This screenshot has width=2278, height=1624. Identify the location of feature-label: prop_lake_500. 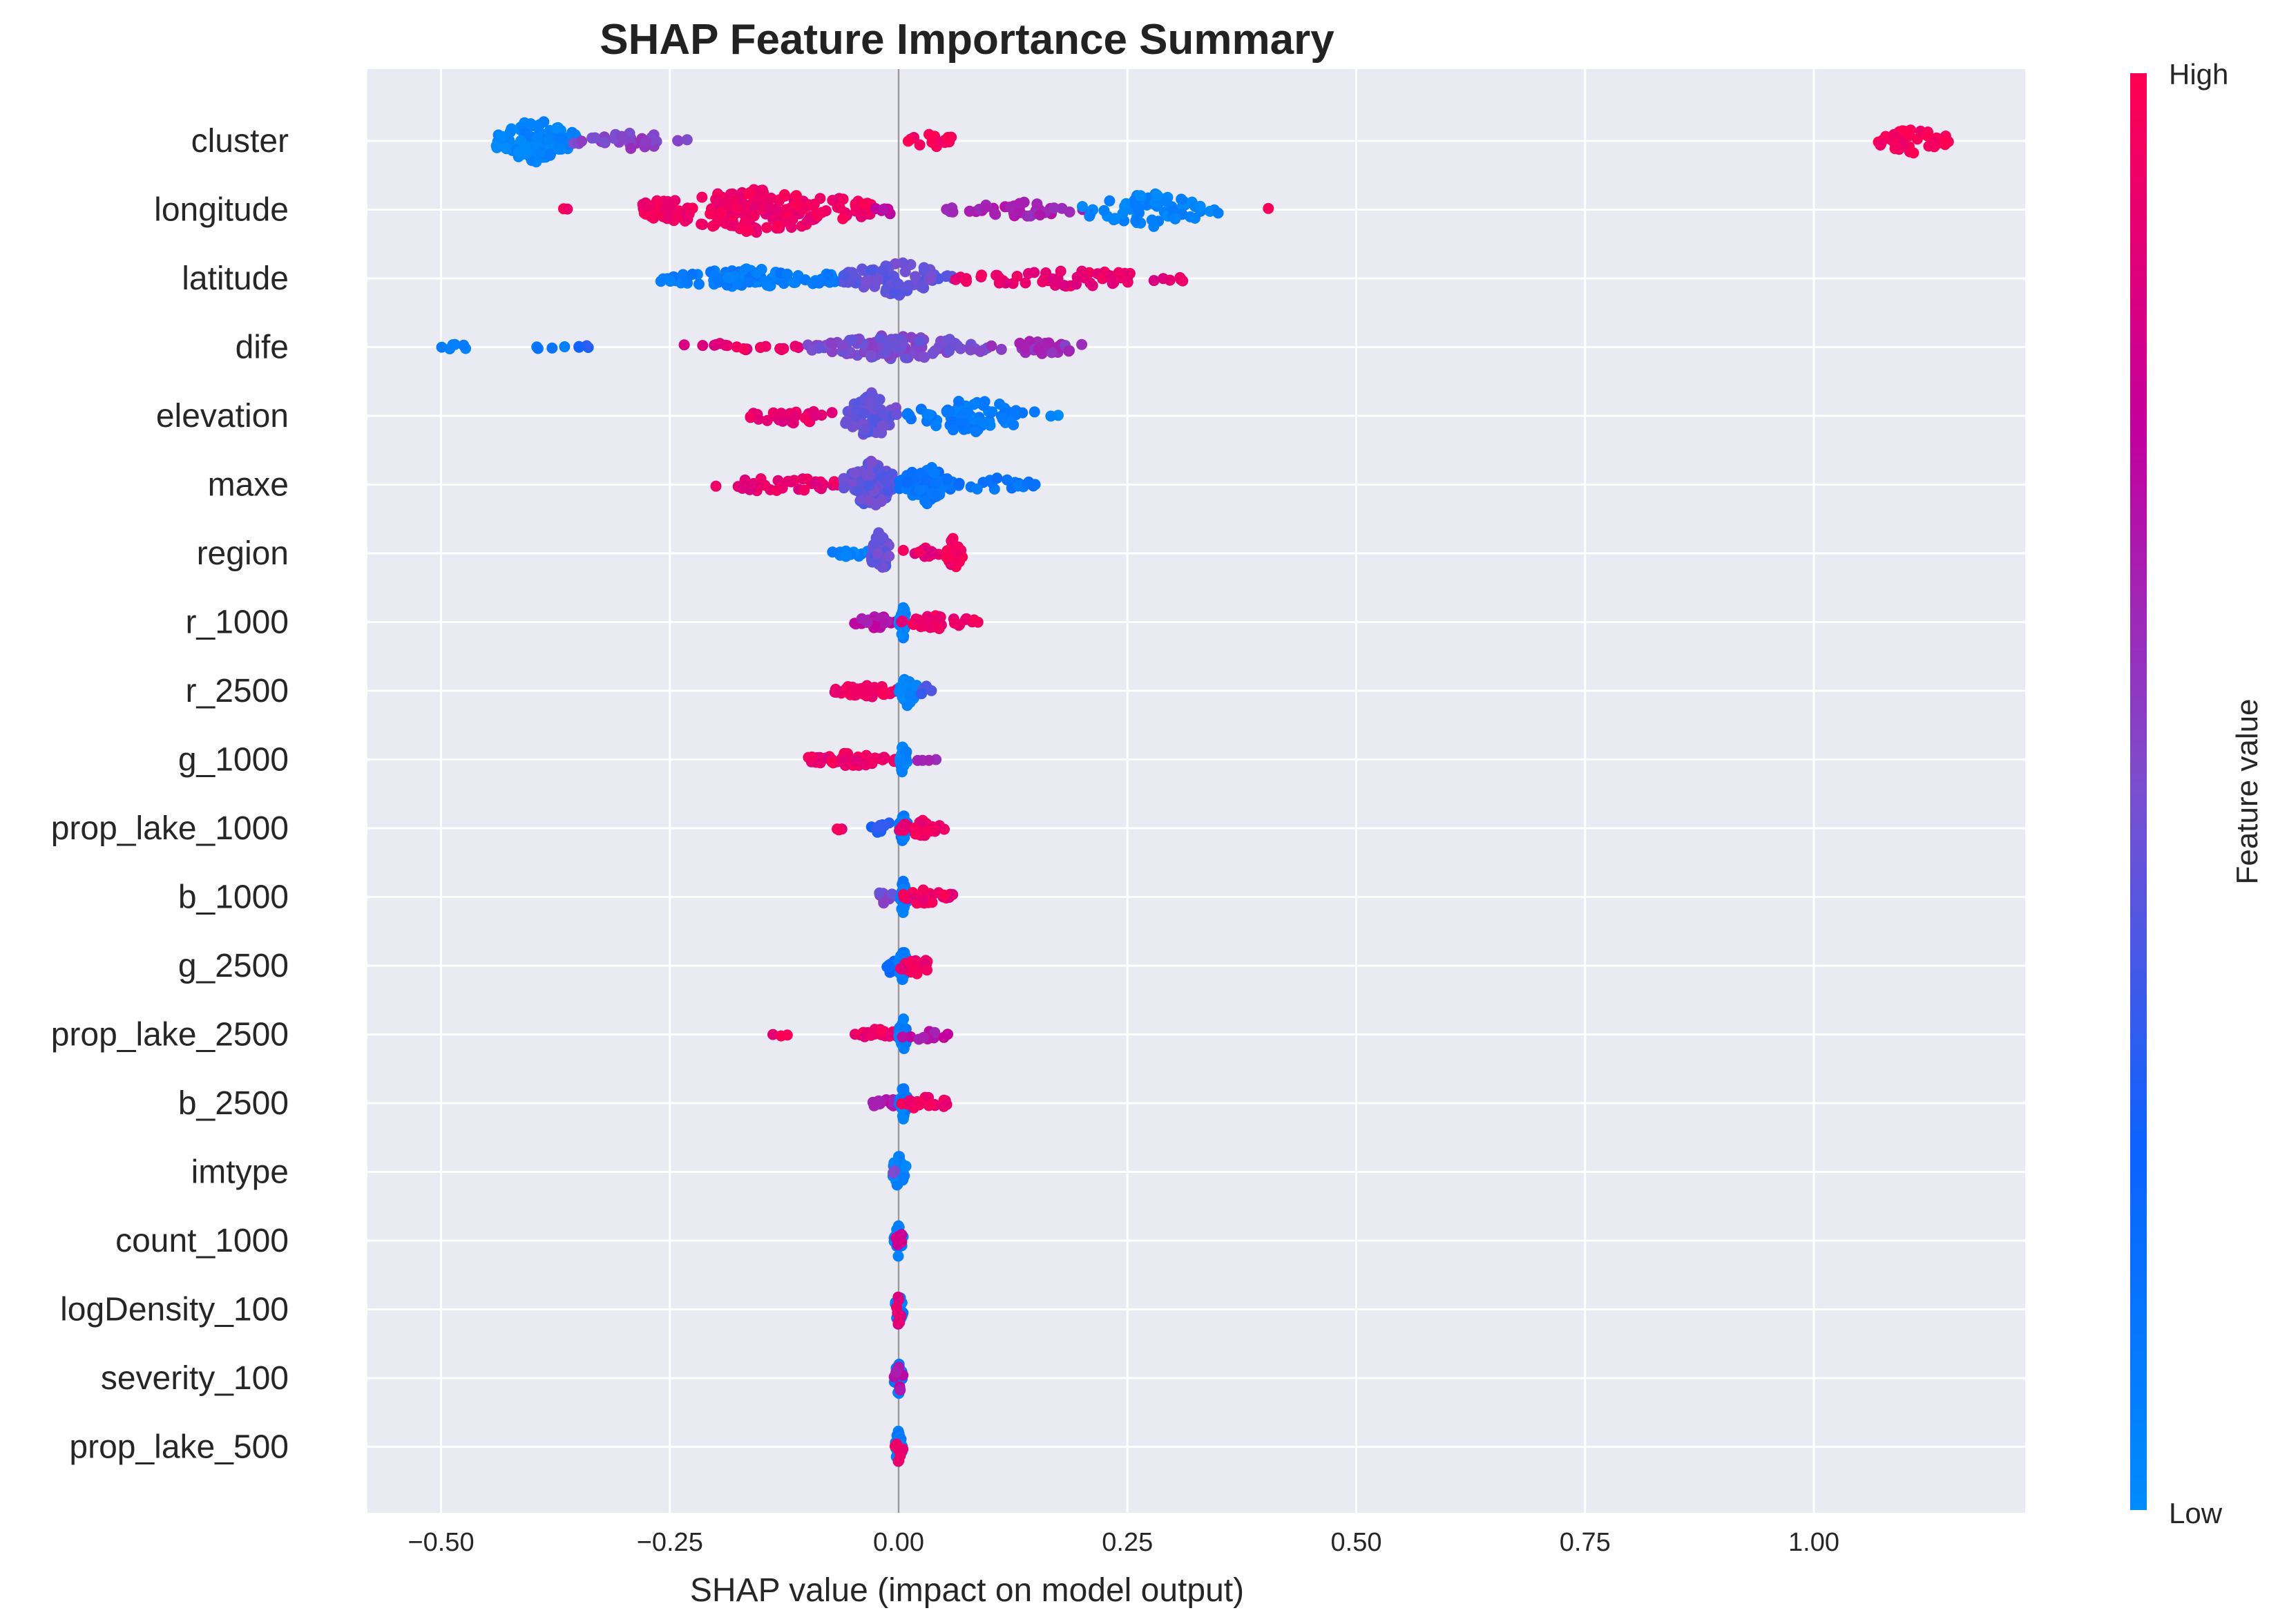
(179, 1447).